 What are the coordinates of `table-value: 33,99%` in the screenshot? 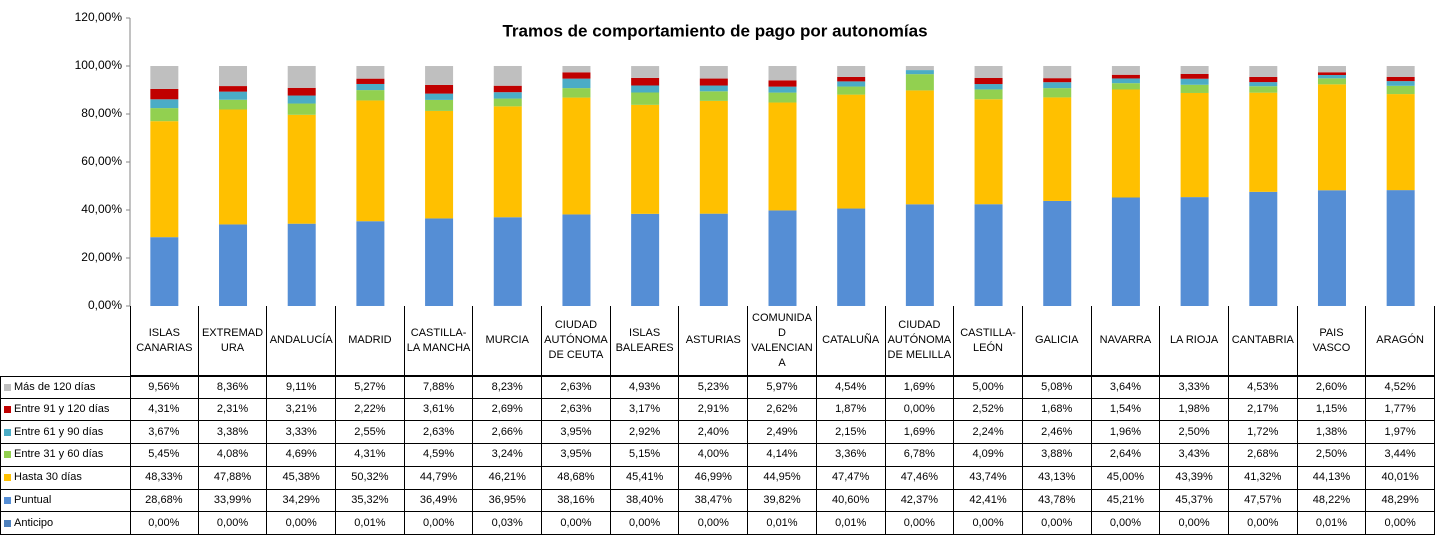 It's located at (233, 501).